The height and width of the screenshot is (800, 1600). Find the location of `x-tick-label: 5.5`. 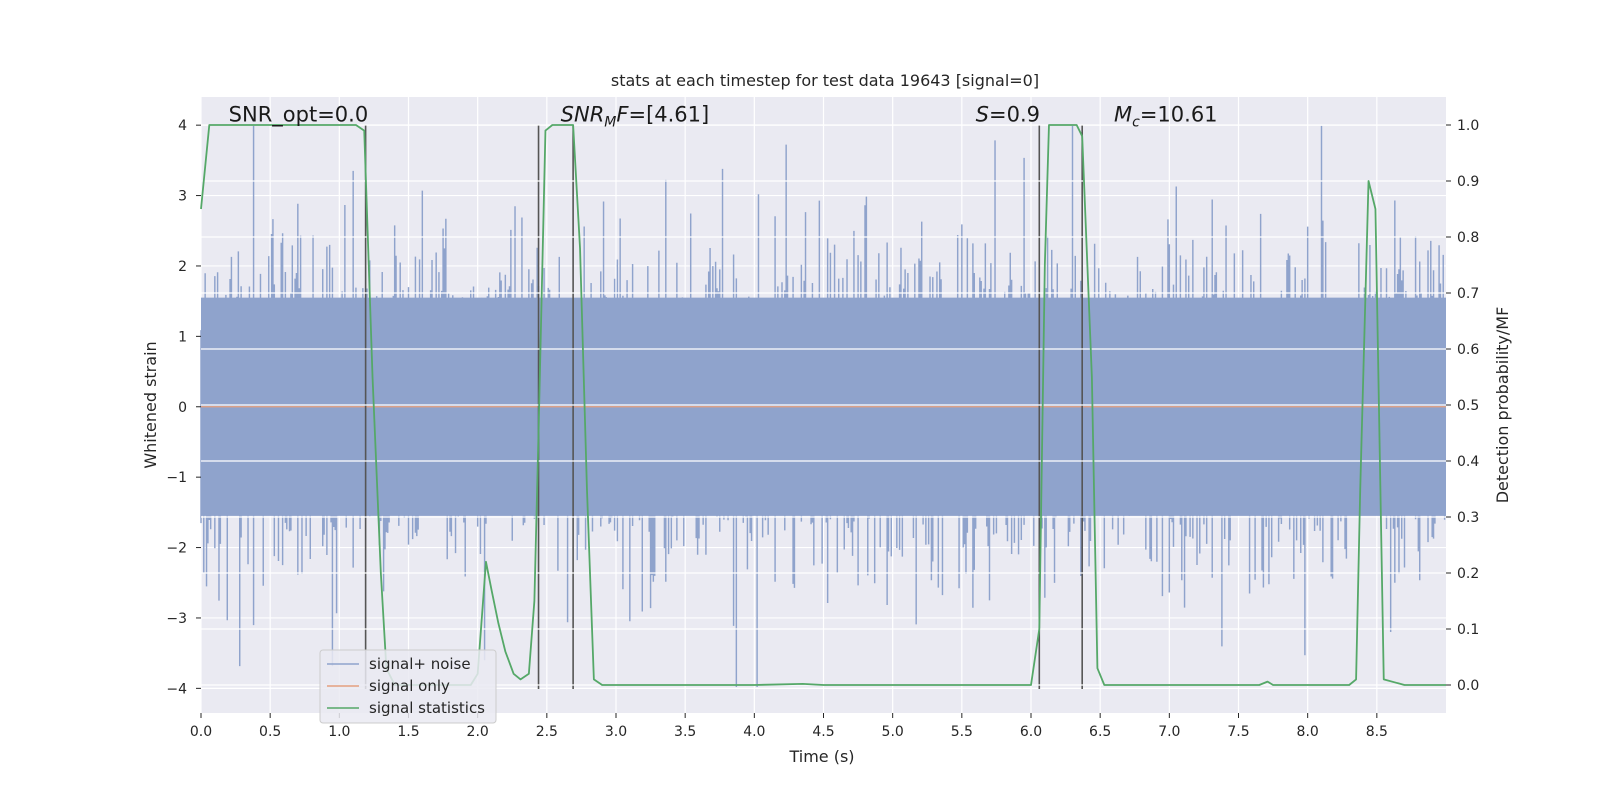

x-tick-label: 5.5 is located at coordinates (962, 732).